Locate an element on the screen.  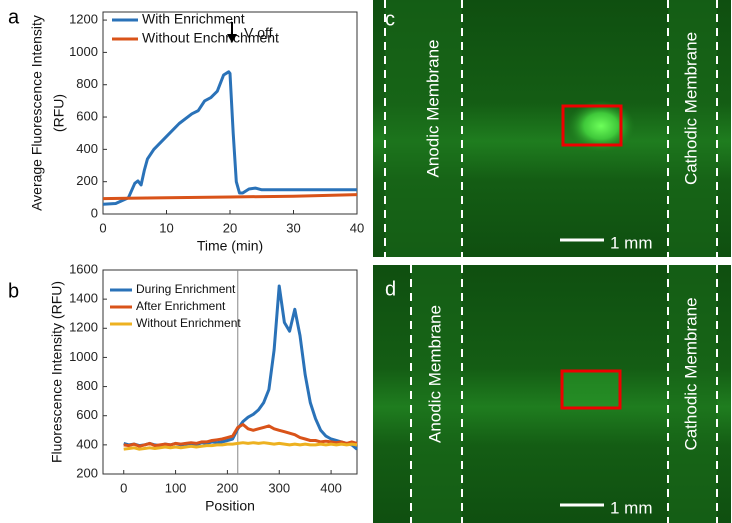
panel-label: b is located at coordinates (13, 291).